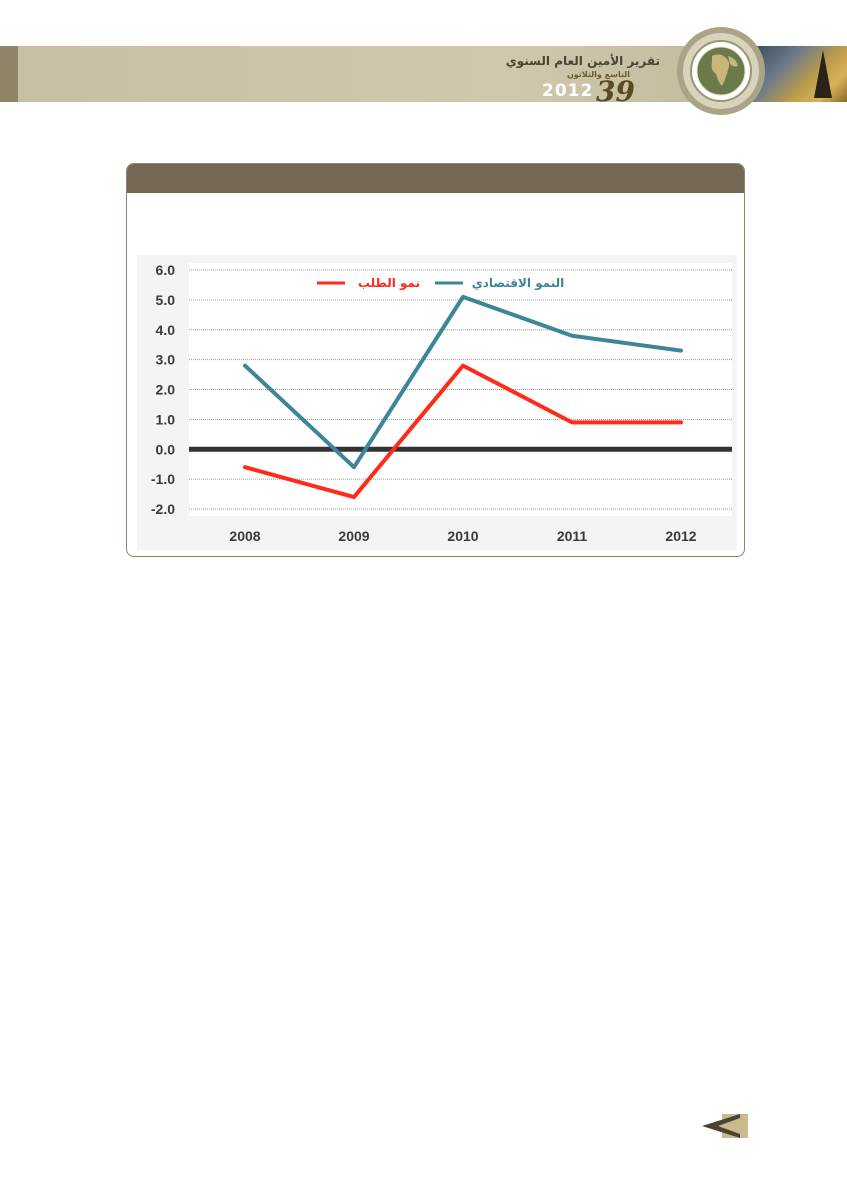  Describe the element at coordinates (163, 509) in the screenshot. I see `y-tick-label: -2.0` at that location.